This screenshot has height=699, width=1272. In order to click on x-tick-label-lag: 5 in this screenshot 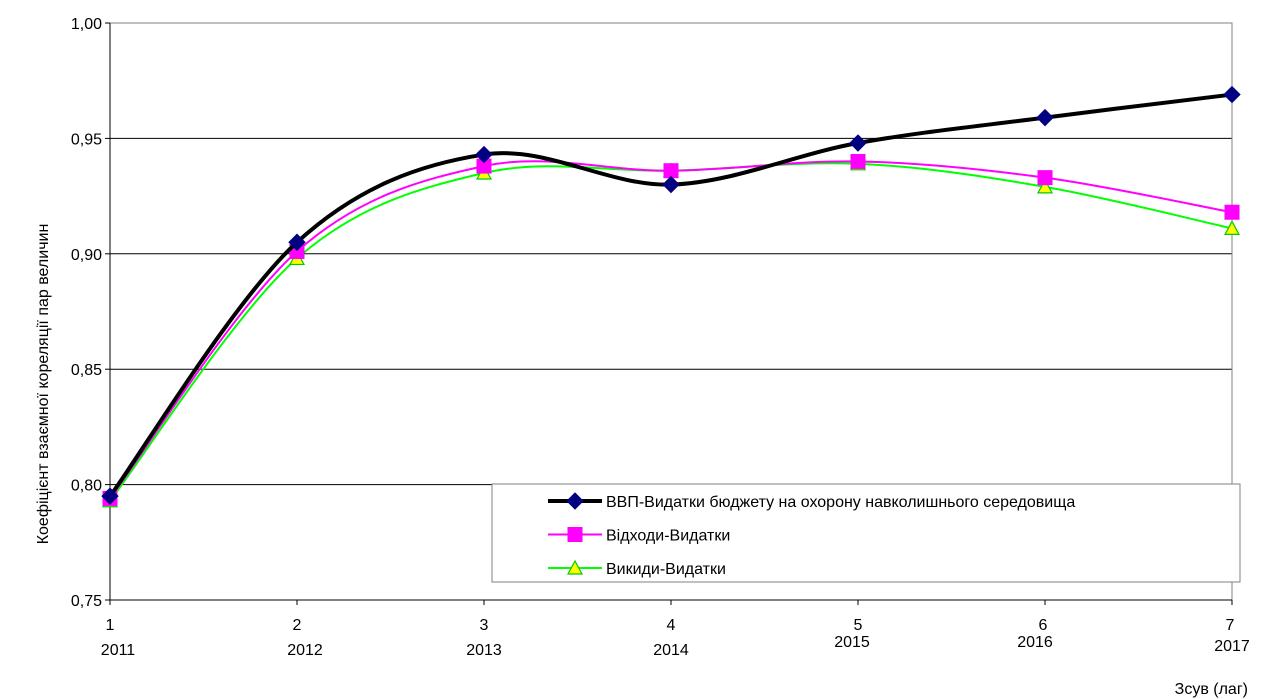, I will do `click(858, 625)`.